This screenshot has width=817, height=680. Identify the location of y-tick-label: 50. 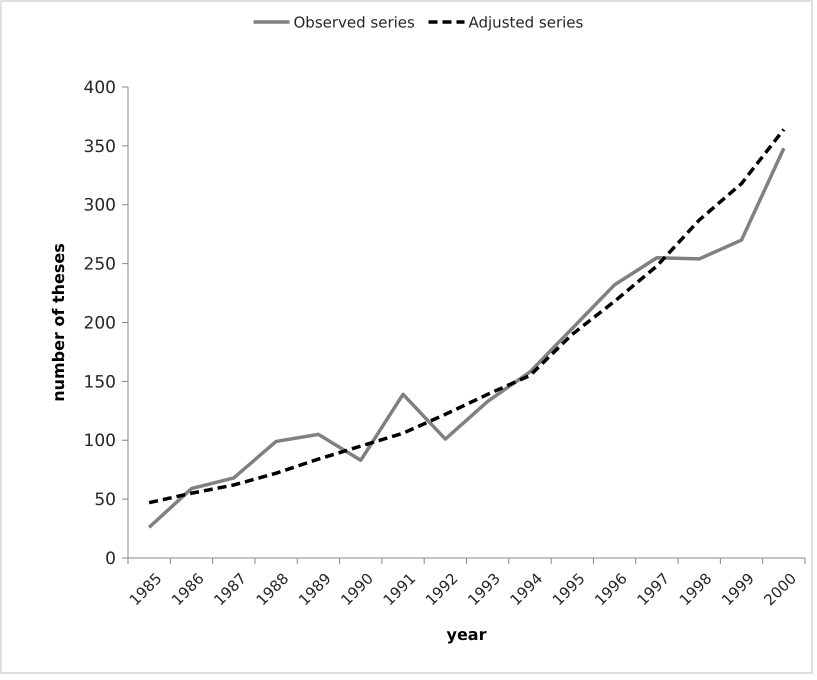
(105, 500).